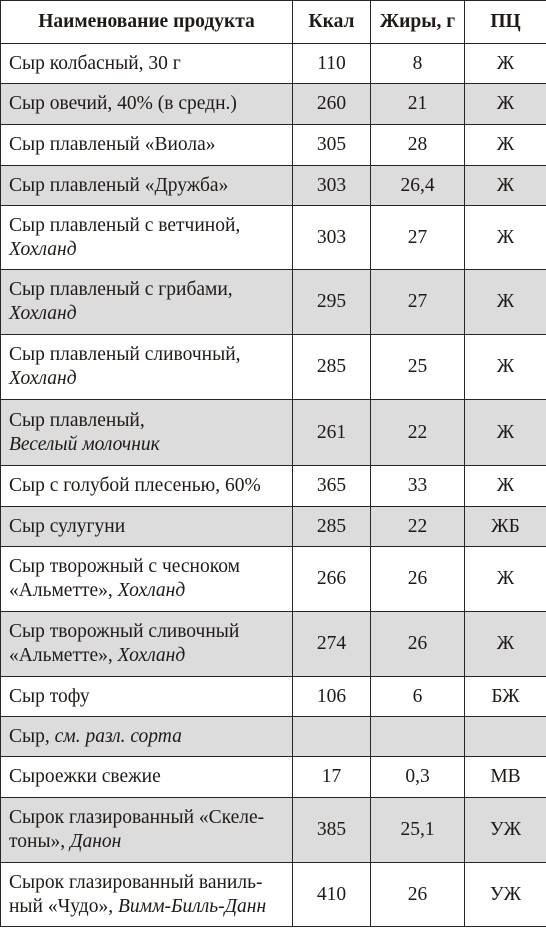  I want to click on product-name: Сыр плавленый «Дружба», so click(119, 185).